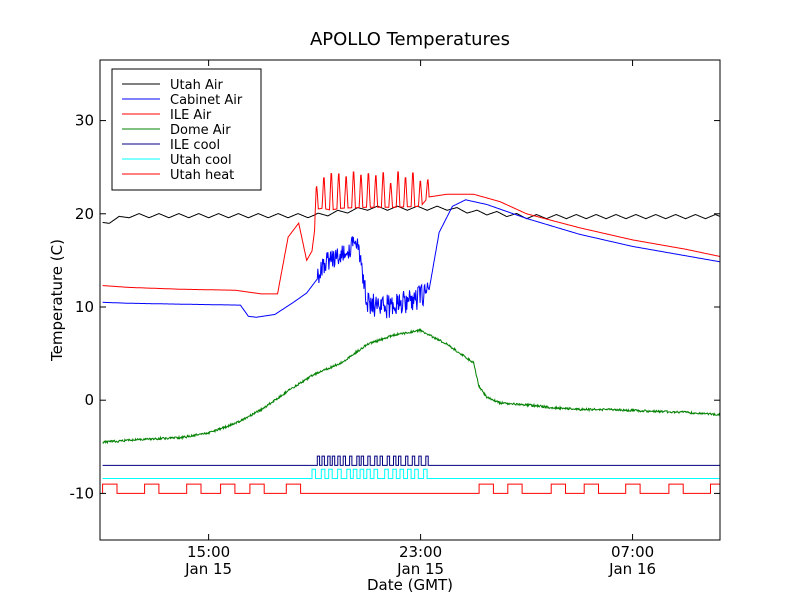  Describe the element at coordinates (208, 552) in the screenshot. I see `x-tick-label-time: 15:00` at that location.